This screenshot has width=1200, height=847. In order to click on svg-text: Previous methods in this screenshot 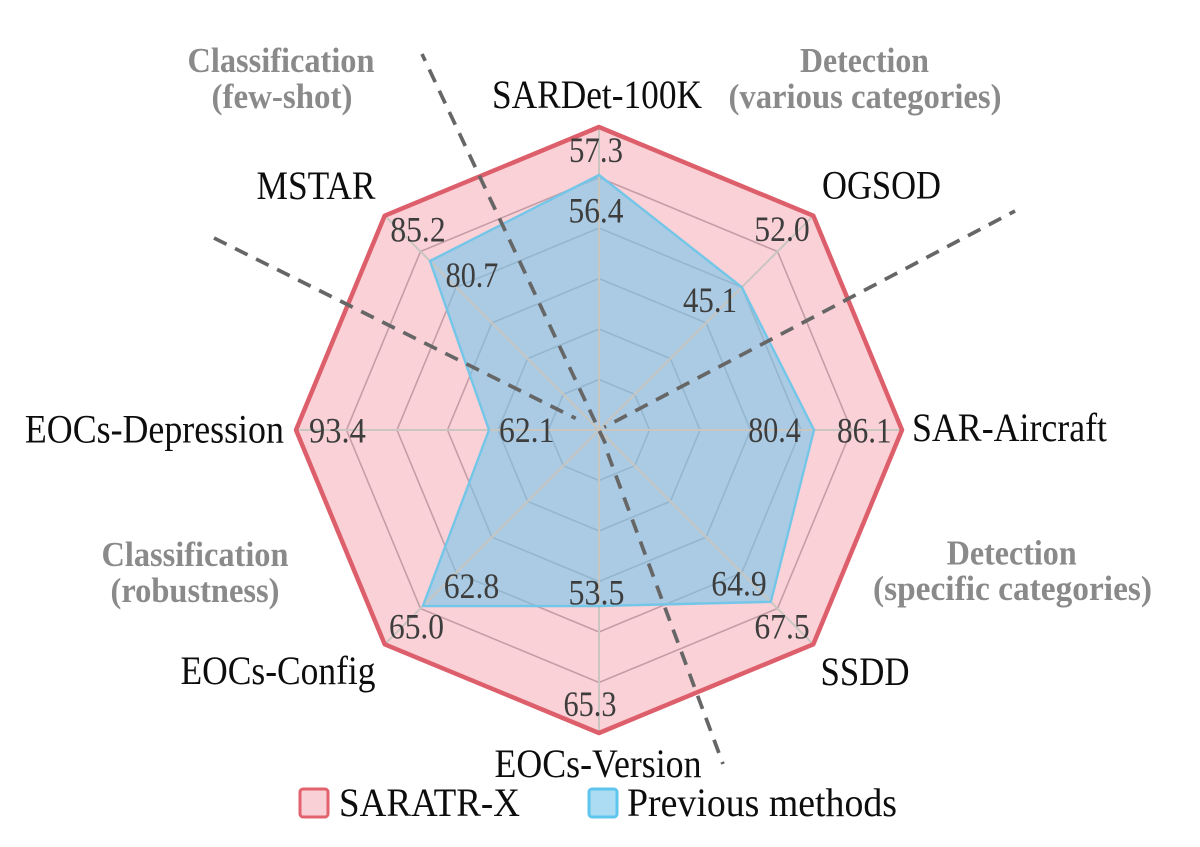, I will do `click(762, 802)`.